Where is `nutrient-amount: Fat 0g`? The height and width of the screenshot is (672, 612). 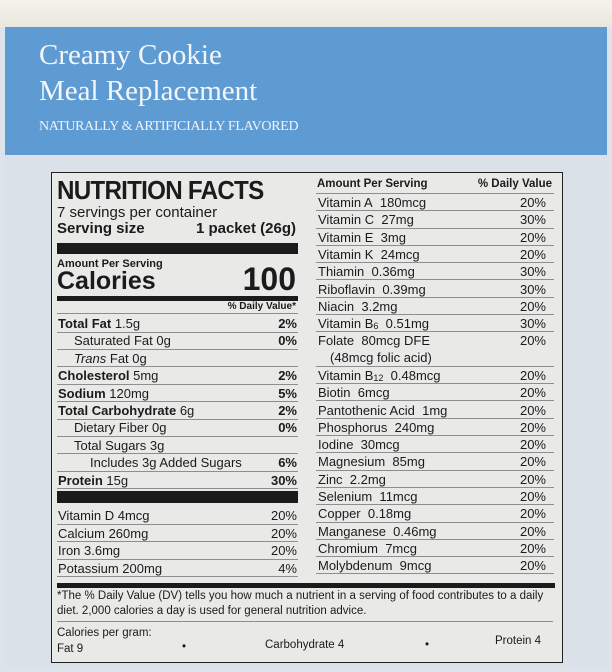 nutrient-amount: Fat 0g is located at coordinates (126, 358).